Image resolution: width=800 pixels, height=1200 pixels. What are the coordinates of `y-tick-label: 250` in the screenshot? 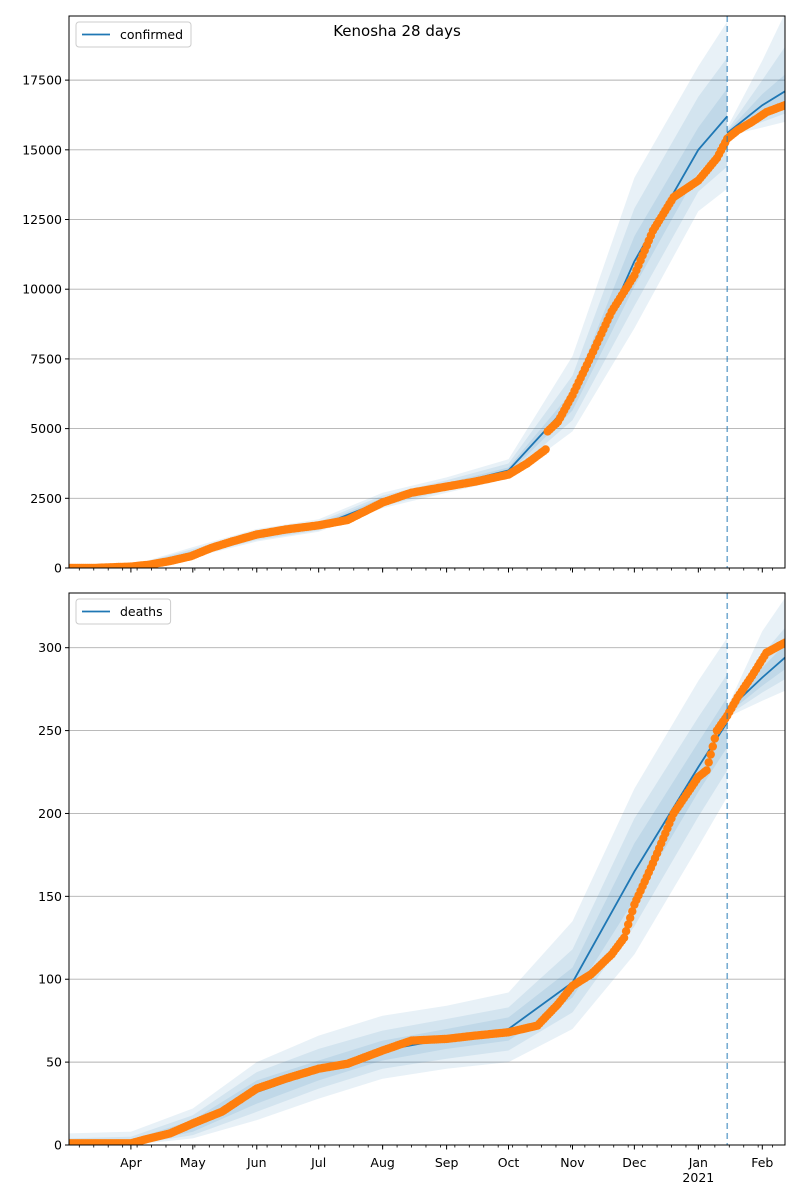 It's located at (50, 730).